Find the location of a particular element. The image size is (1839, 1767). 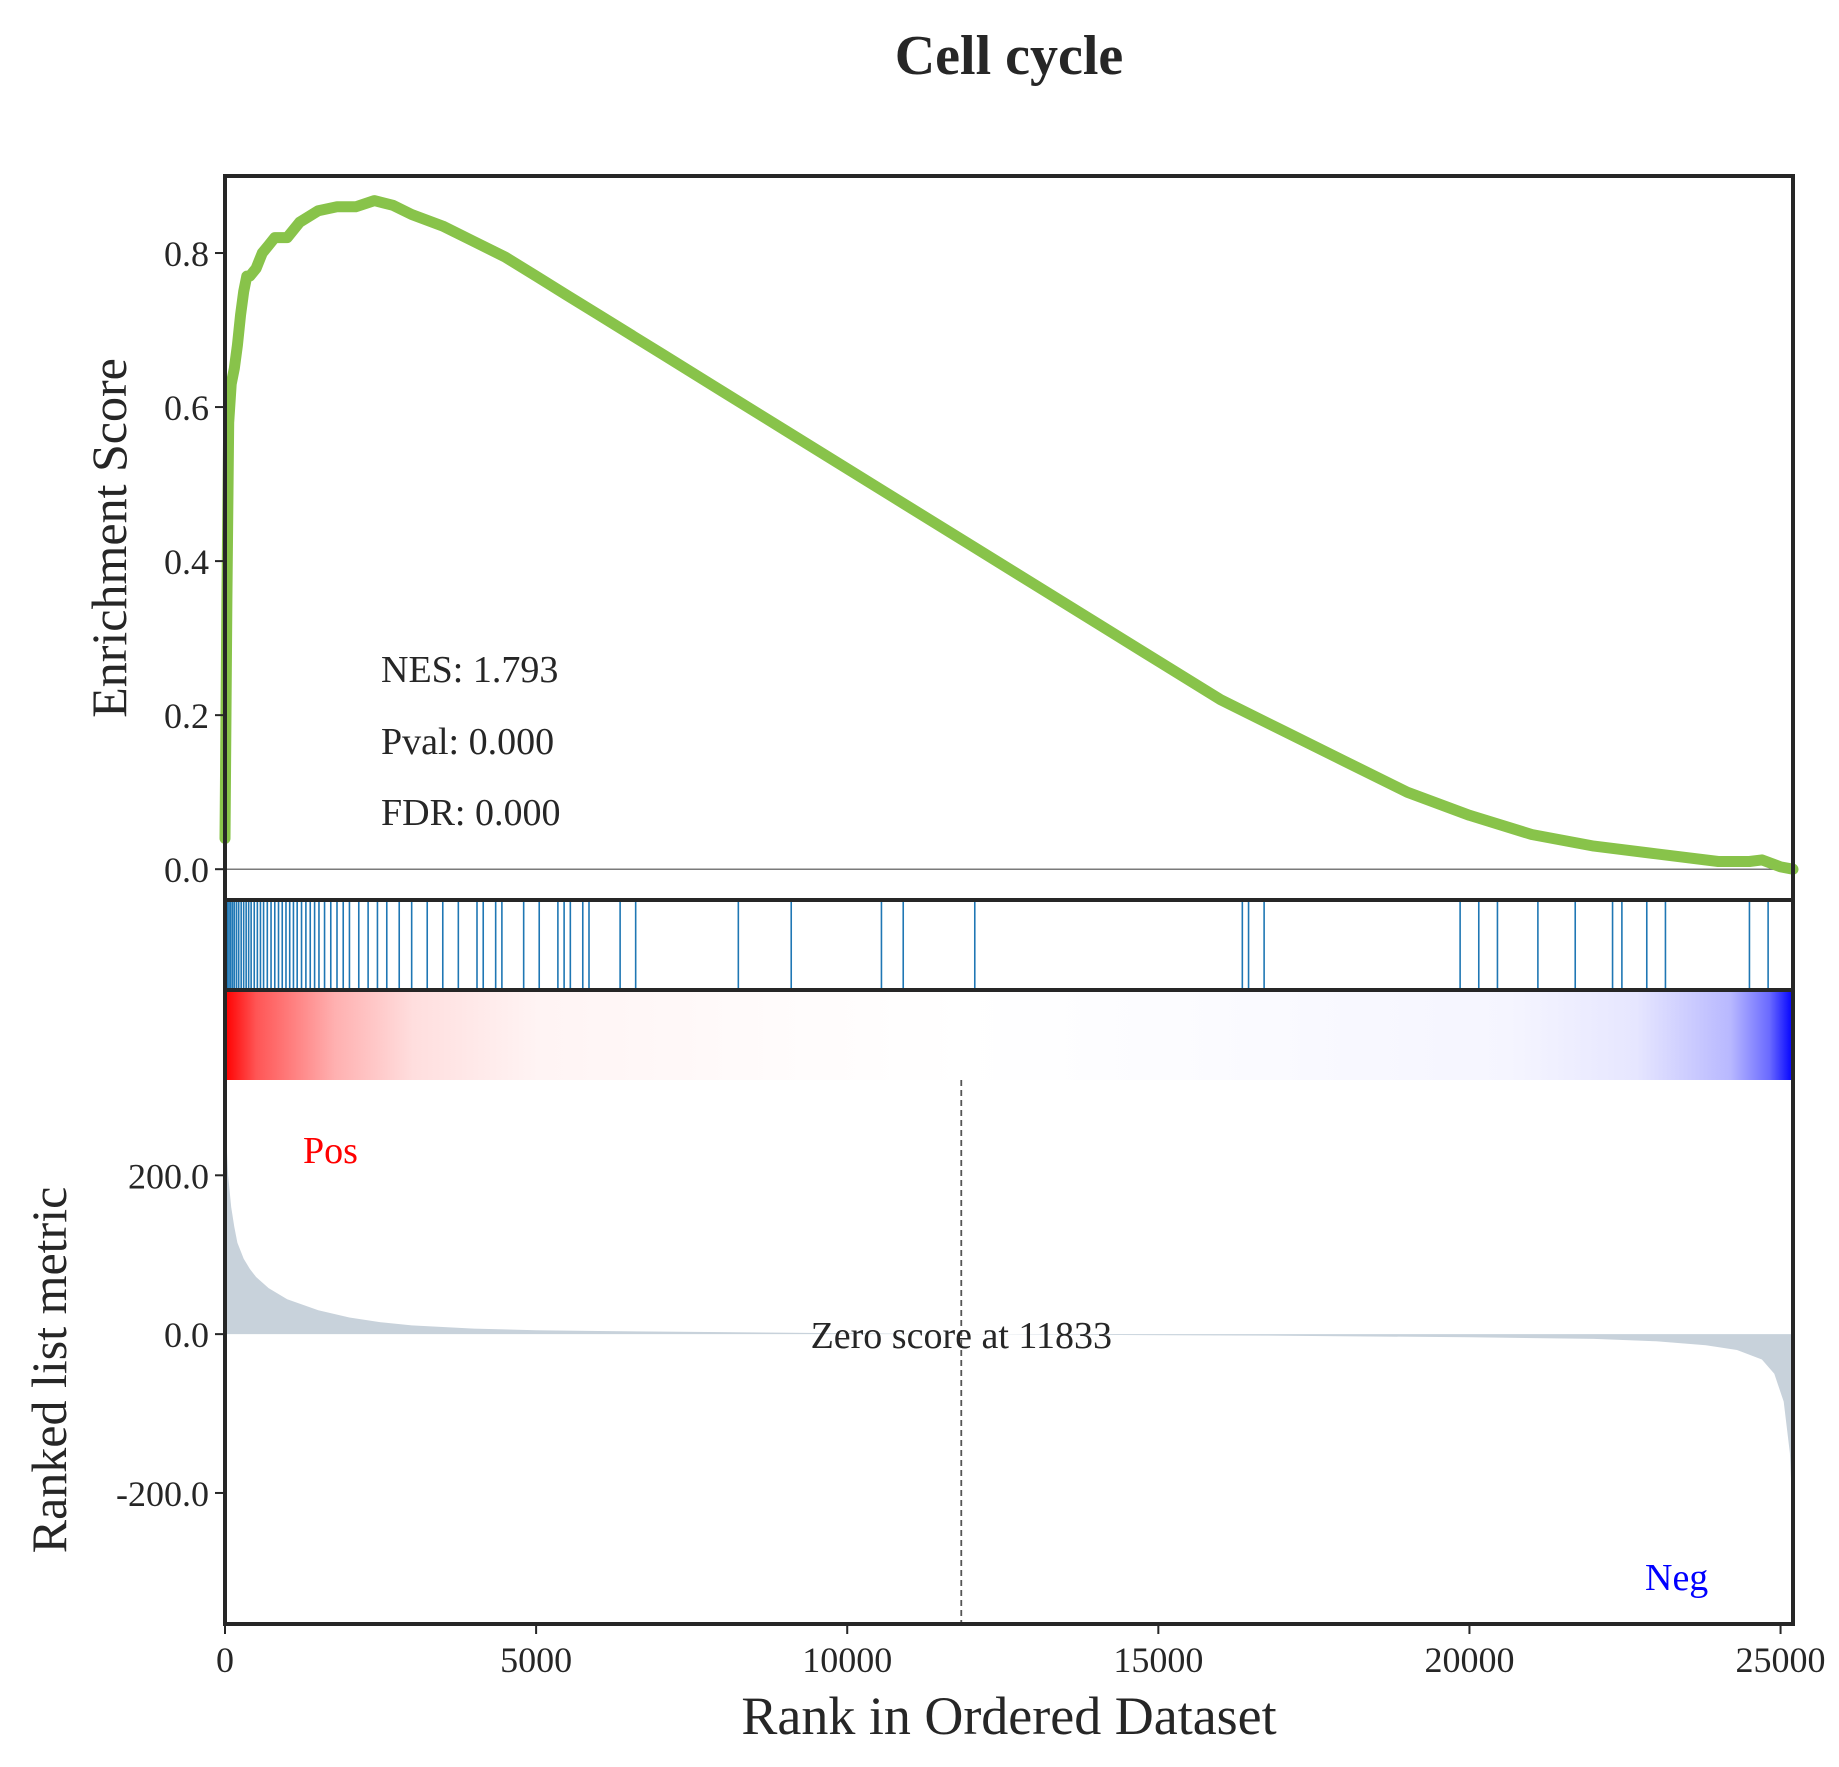

es-y-tick-label: 0.6 is located at coordinates (186, 408).